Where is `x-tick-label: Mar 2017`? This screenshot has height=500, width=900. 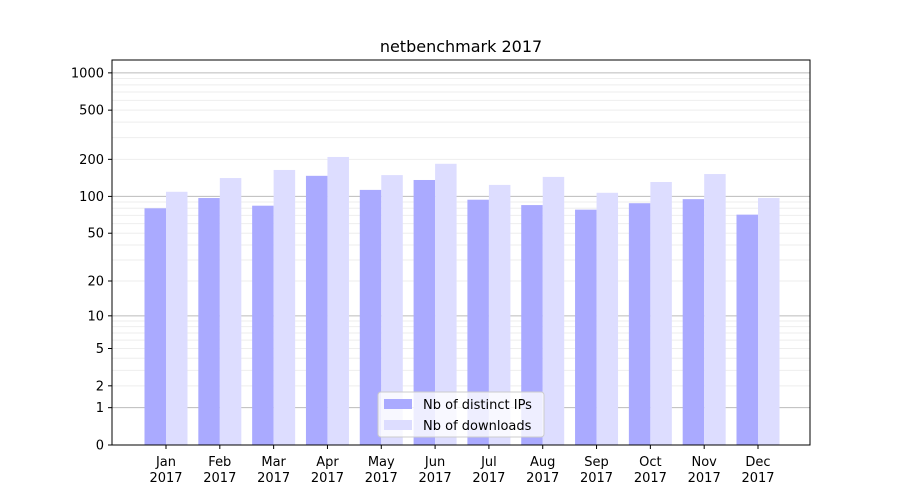 x-tick-label: Mar 2017 is located at coordinates (273, 470).